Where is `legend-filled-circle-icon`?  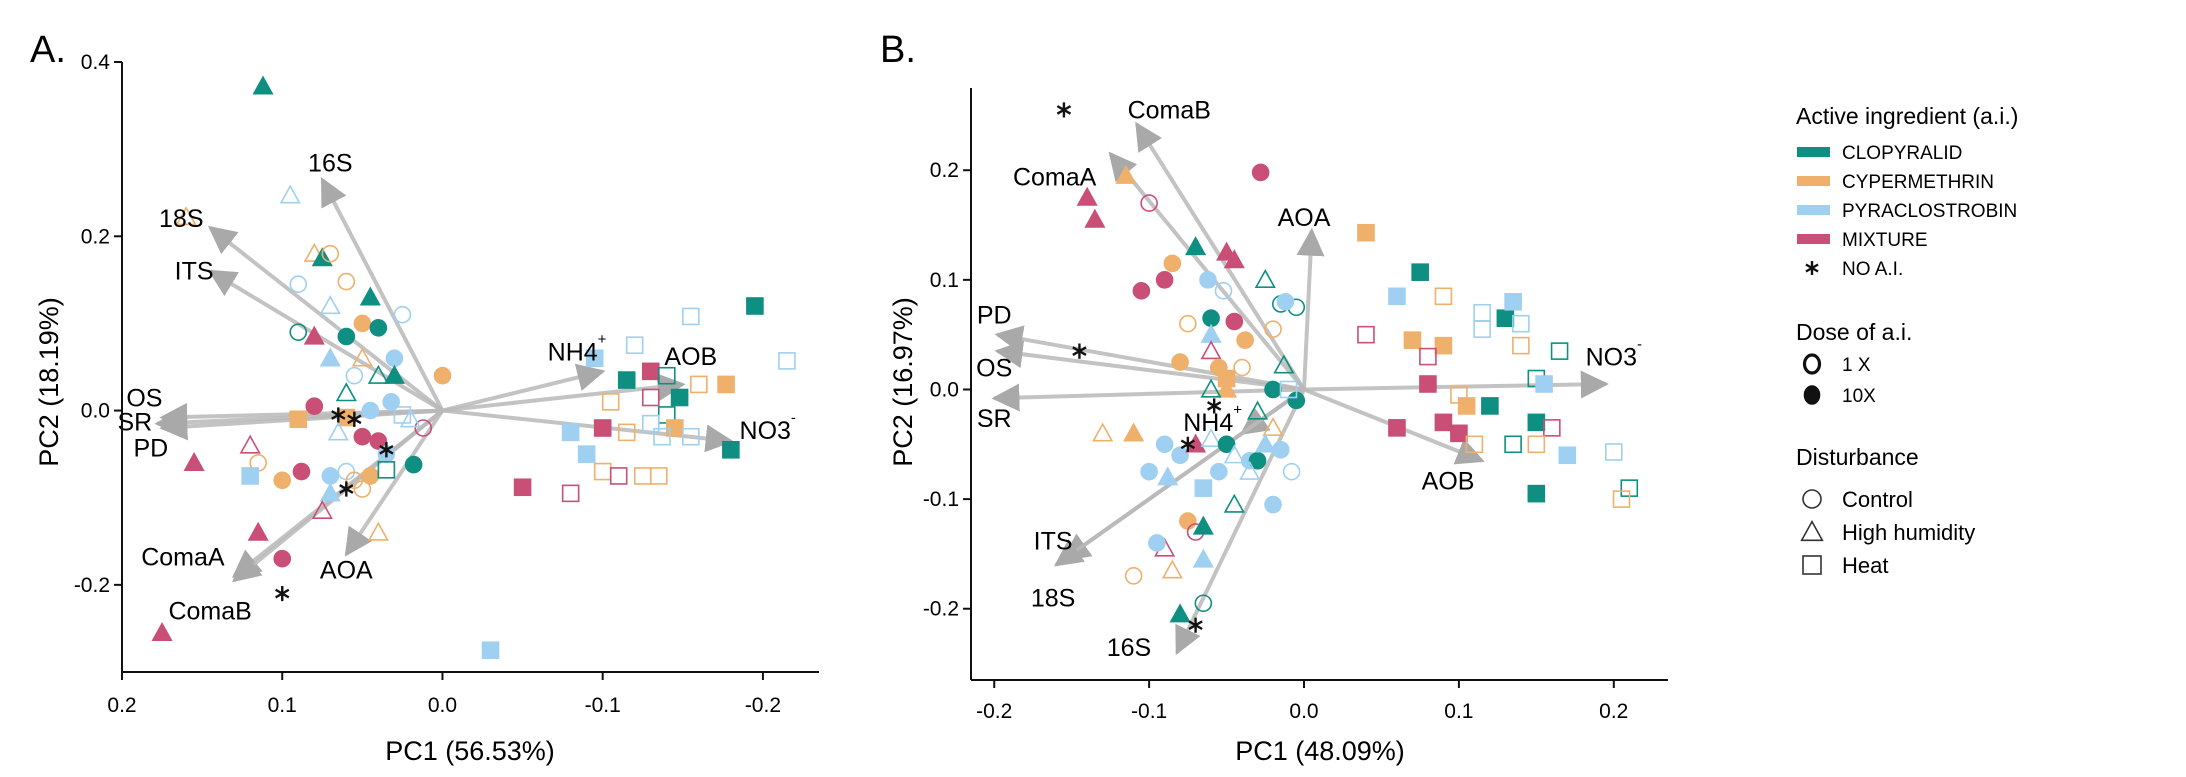
legend-filled-circle-icon is located at coordinates (1812, 395).